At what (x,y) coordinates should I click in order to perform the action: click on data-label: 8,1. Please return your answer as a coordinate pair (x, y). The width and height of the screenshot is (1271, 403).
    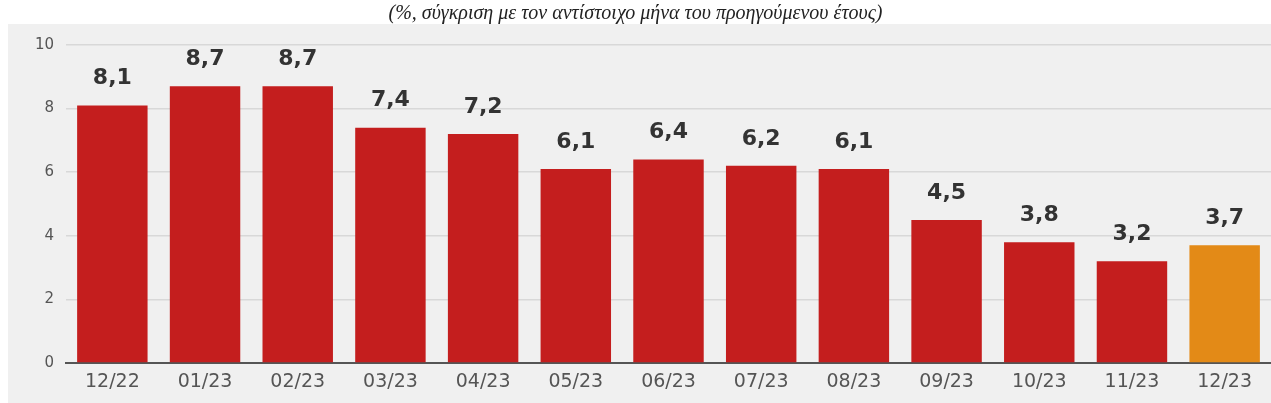
    Looking at the image, I should click on (112, 77).